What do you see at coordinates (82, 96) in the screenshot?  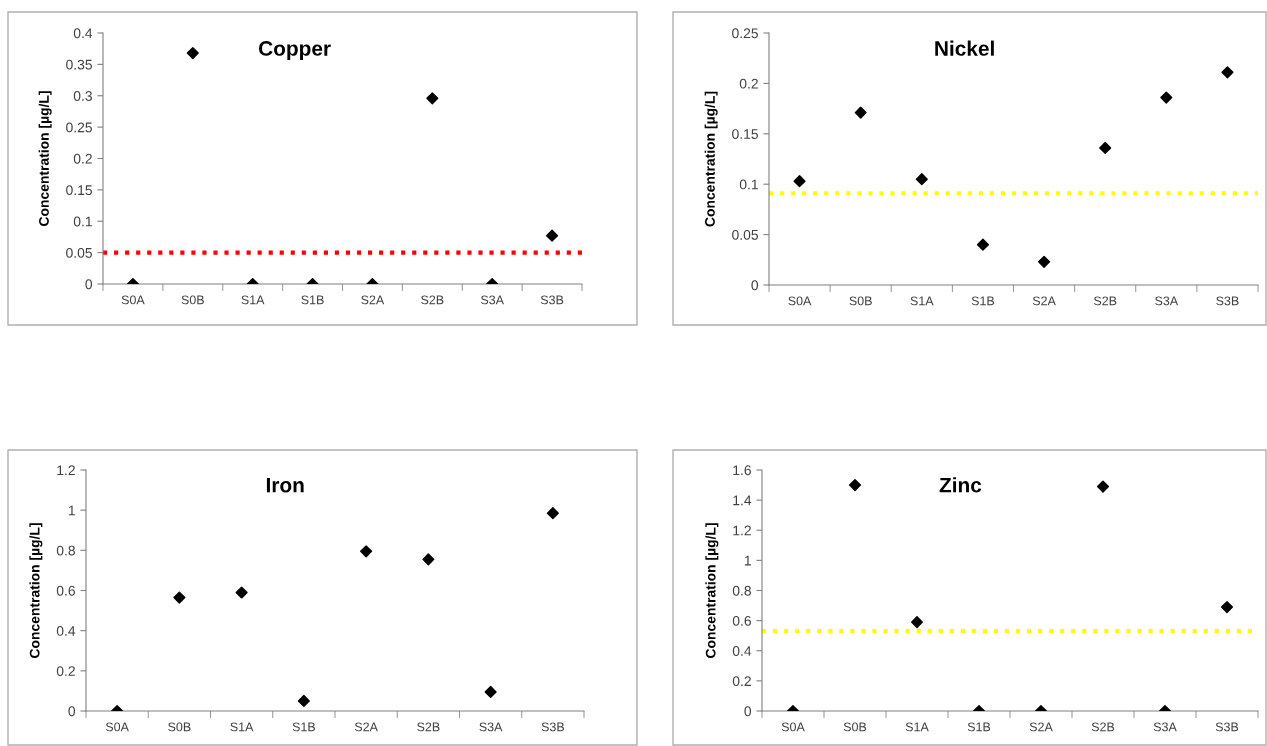 I see `y-tick-label: 0.3` at bounding box center [82, 96].